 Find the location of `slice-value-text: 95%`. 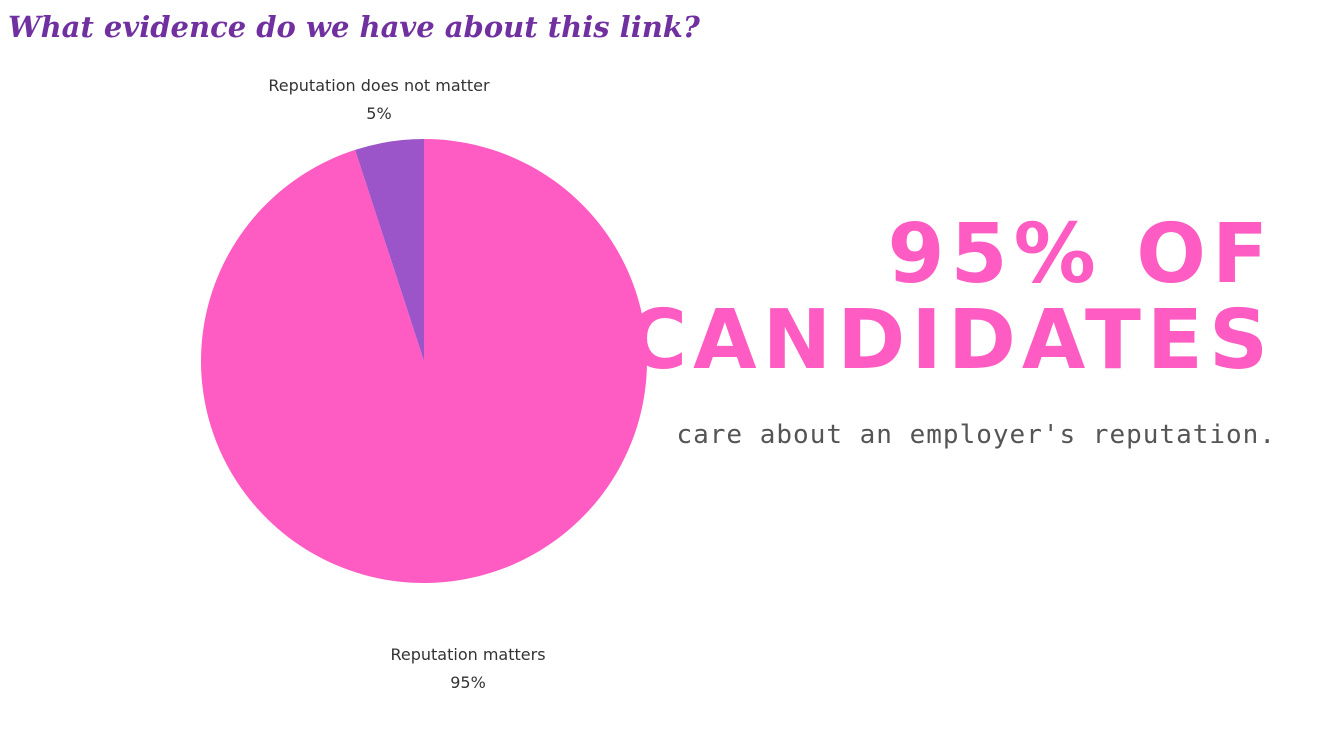

slice-value-text: 95% is located at coordinates (468, 682).